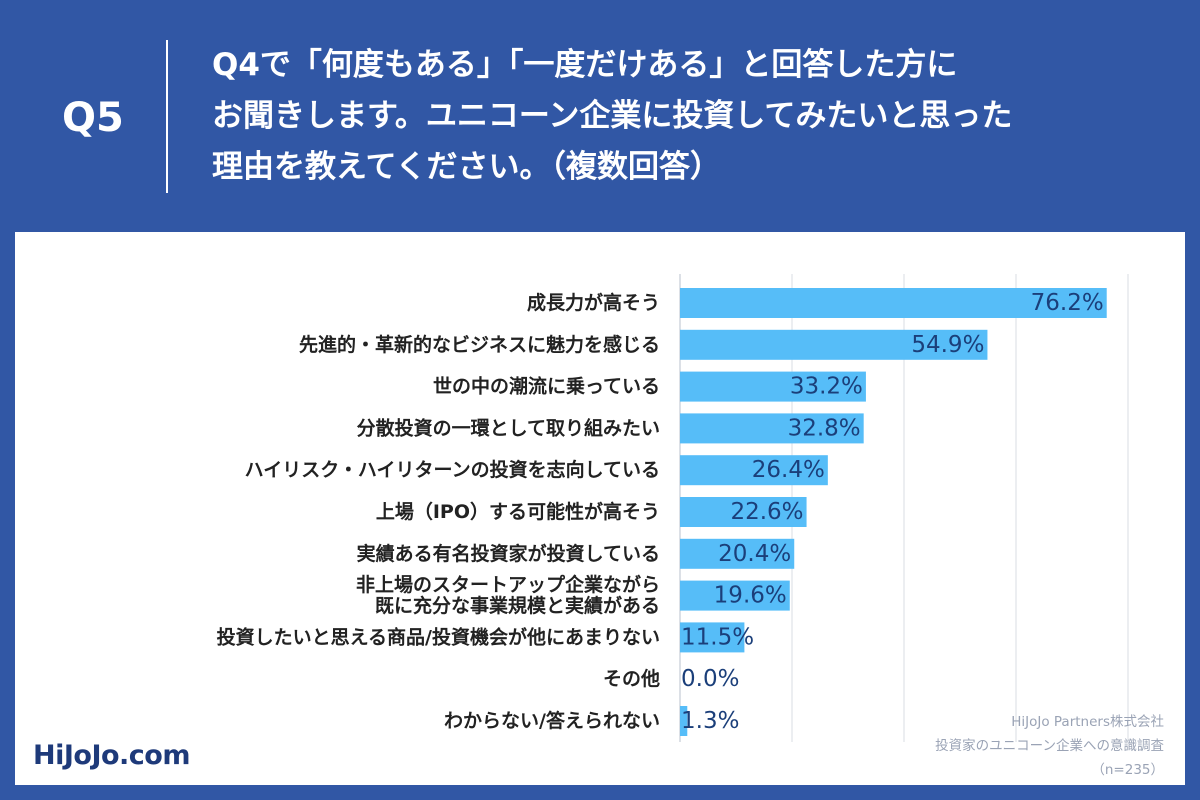 This screenshot has height=800, width=1200. Describe the element at coordinates (508, 553) in the screenshot. I see `category-label: 実績ある有名投資家が投資している` at that location.